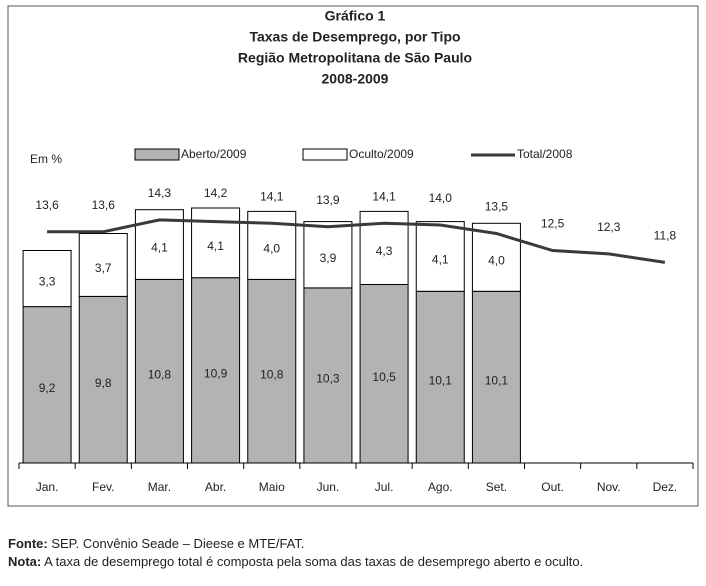 The height and width of the screenshot is (586, 706). What do you see at coordinates (545, 154) in the screenshot?
I see `legend-label: Total/2008` at bounding box center [545, 154].